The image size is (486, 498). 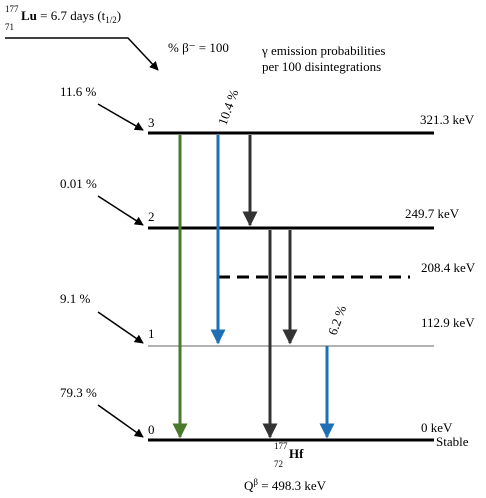 I want to click on legend-line: γ emission probabilities, so click(x=323, y=50).